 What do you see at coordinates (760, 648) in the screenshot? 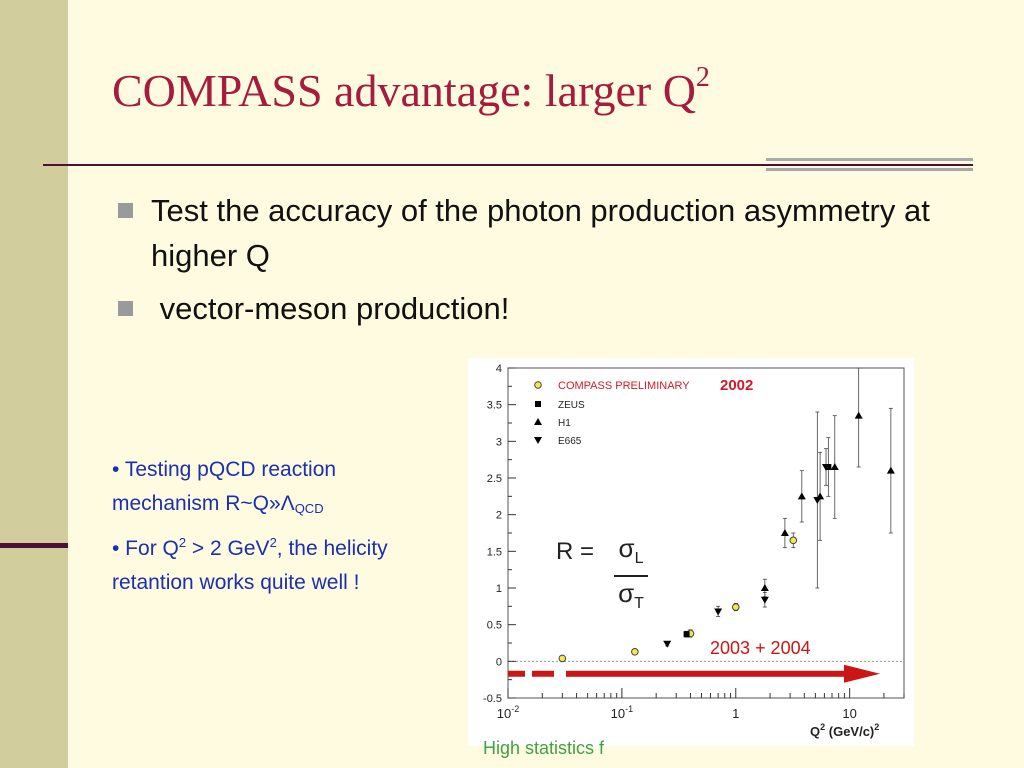
I see `arrow-label: 2003 + 2004` at bounding box center [760, 648].